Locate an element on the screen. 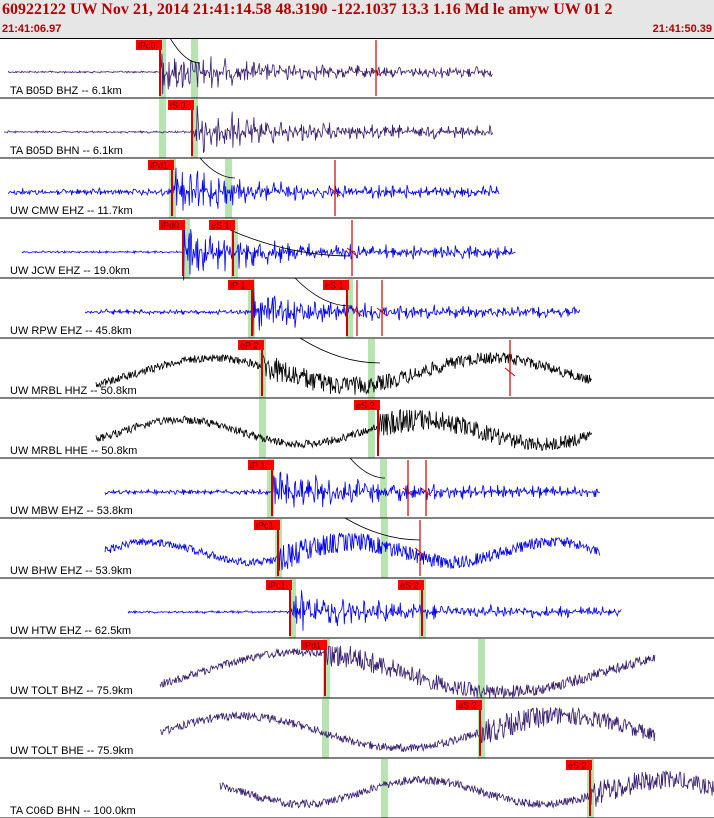  station-label: UW TOLT BHZ -- 75.9km is located at coordinates (71, 691).